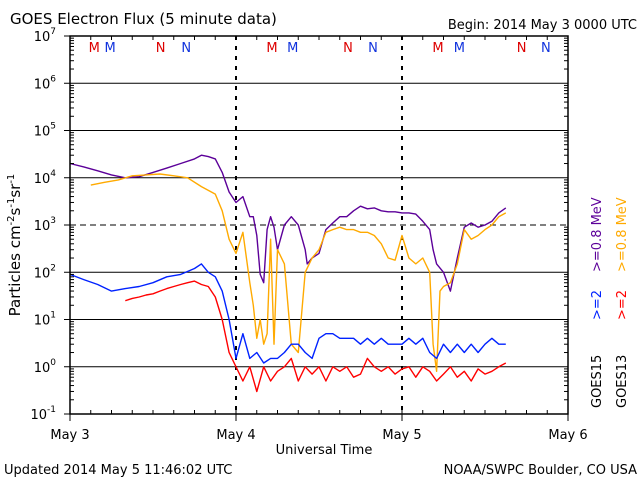 The width and height of the screenshot is (640, 480). Describe the element at coordinates (597, 234) in the screenshot. I see `legend-energy-goes15-08mev: >=0.8 MeV` at that location.